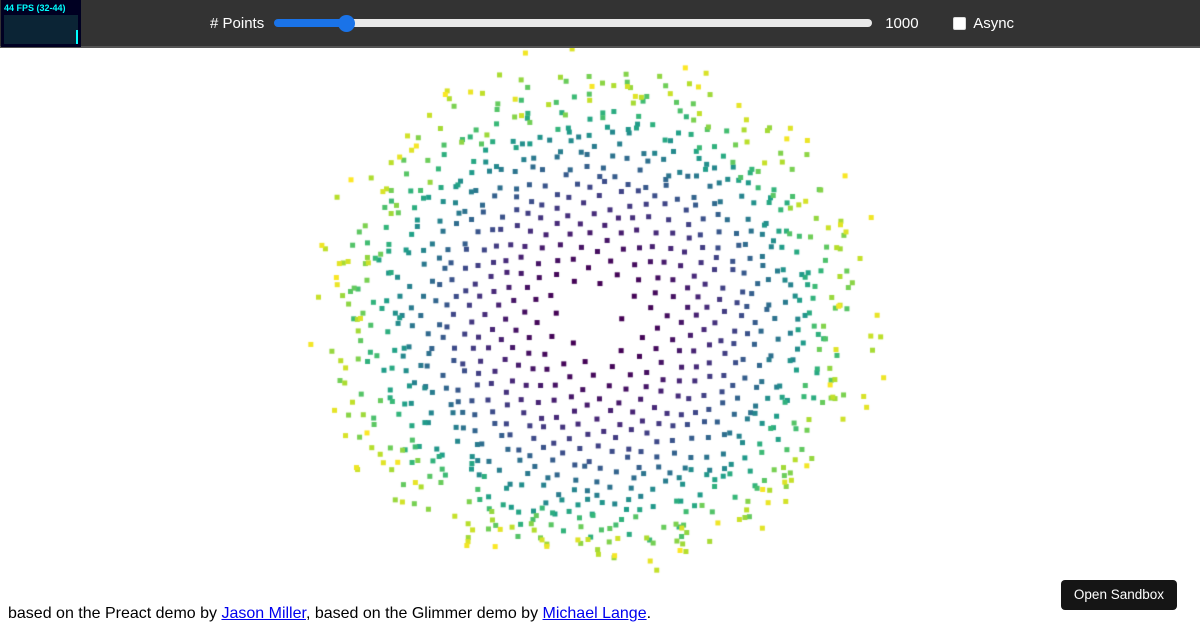 The height and width of the screenshot is (630, 1200). What do you see at coordinates (77, 37) in the screenshot?
I see `fps-graph-bar` at bounding box center [77, 37].